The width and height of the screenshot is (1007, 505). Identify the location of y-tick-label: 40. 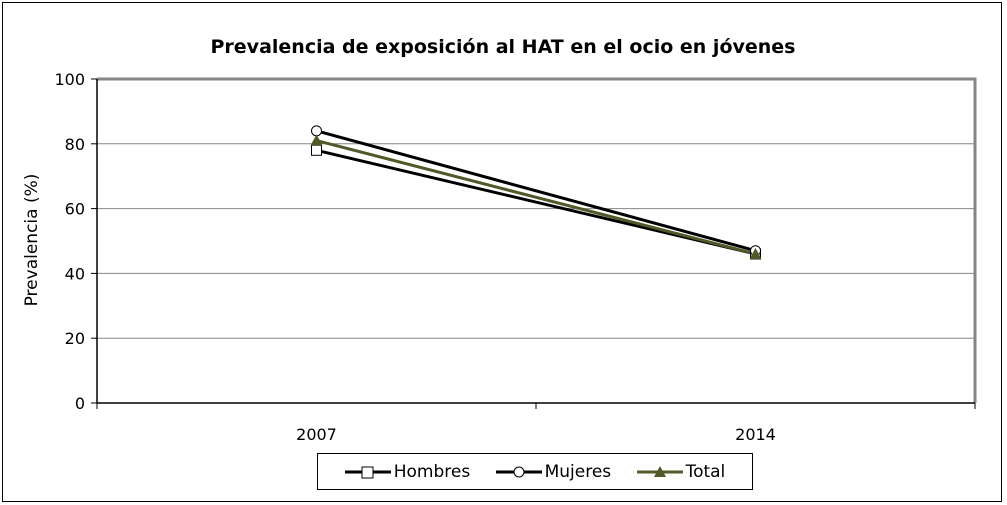
(75, 273).